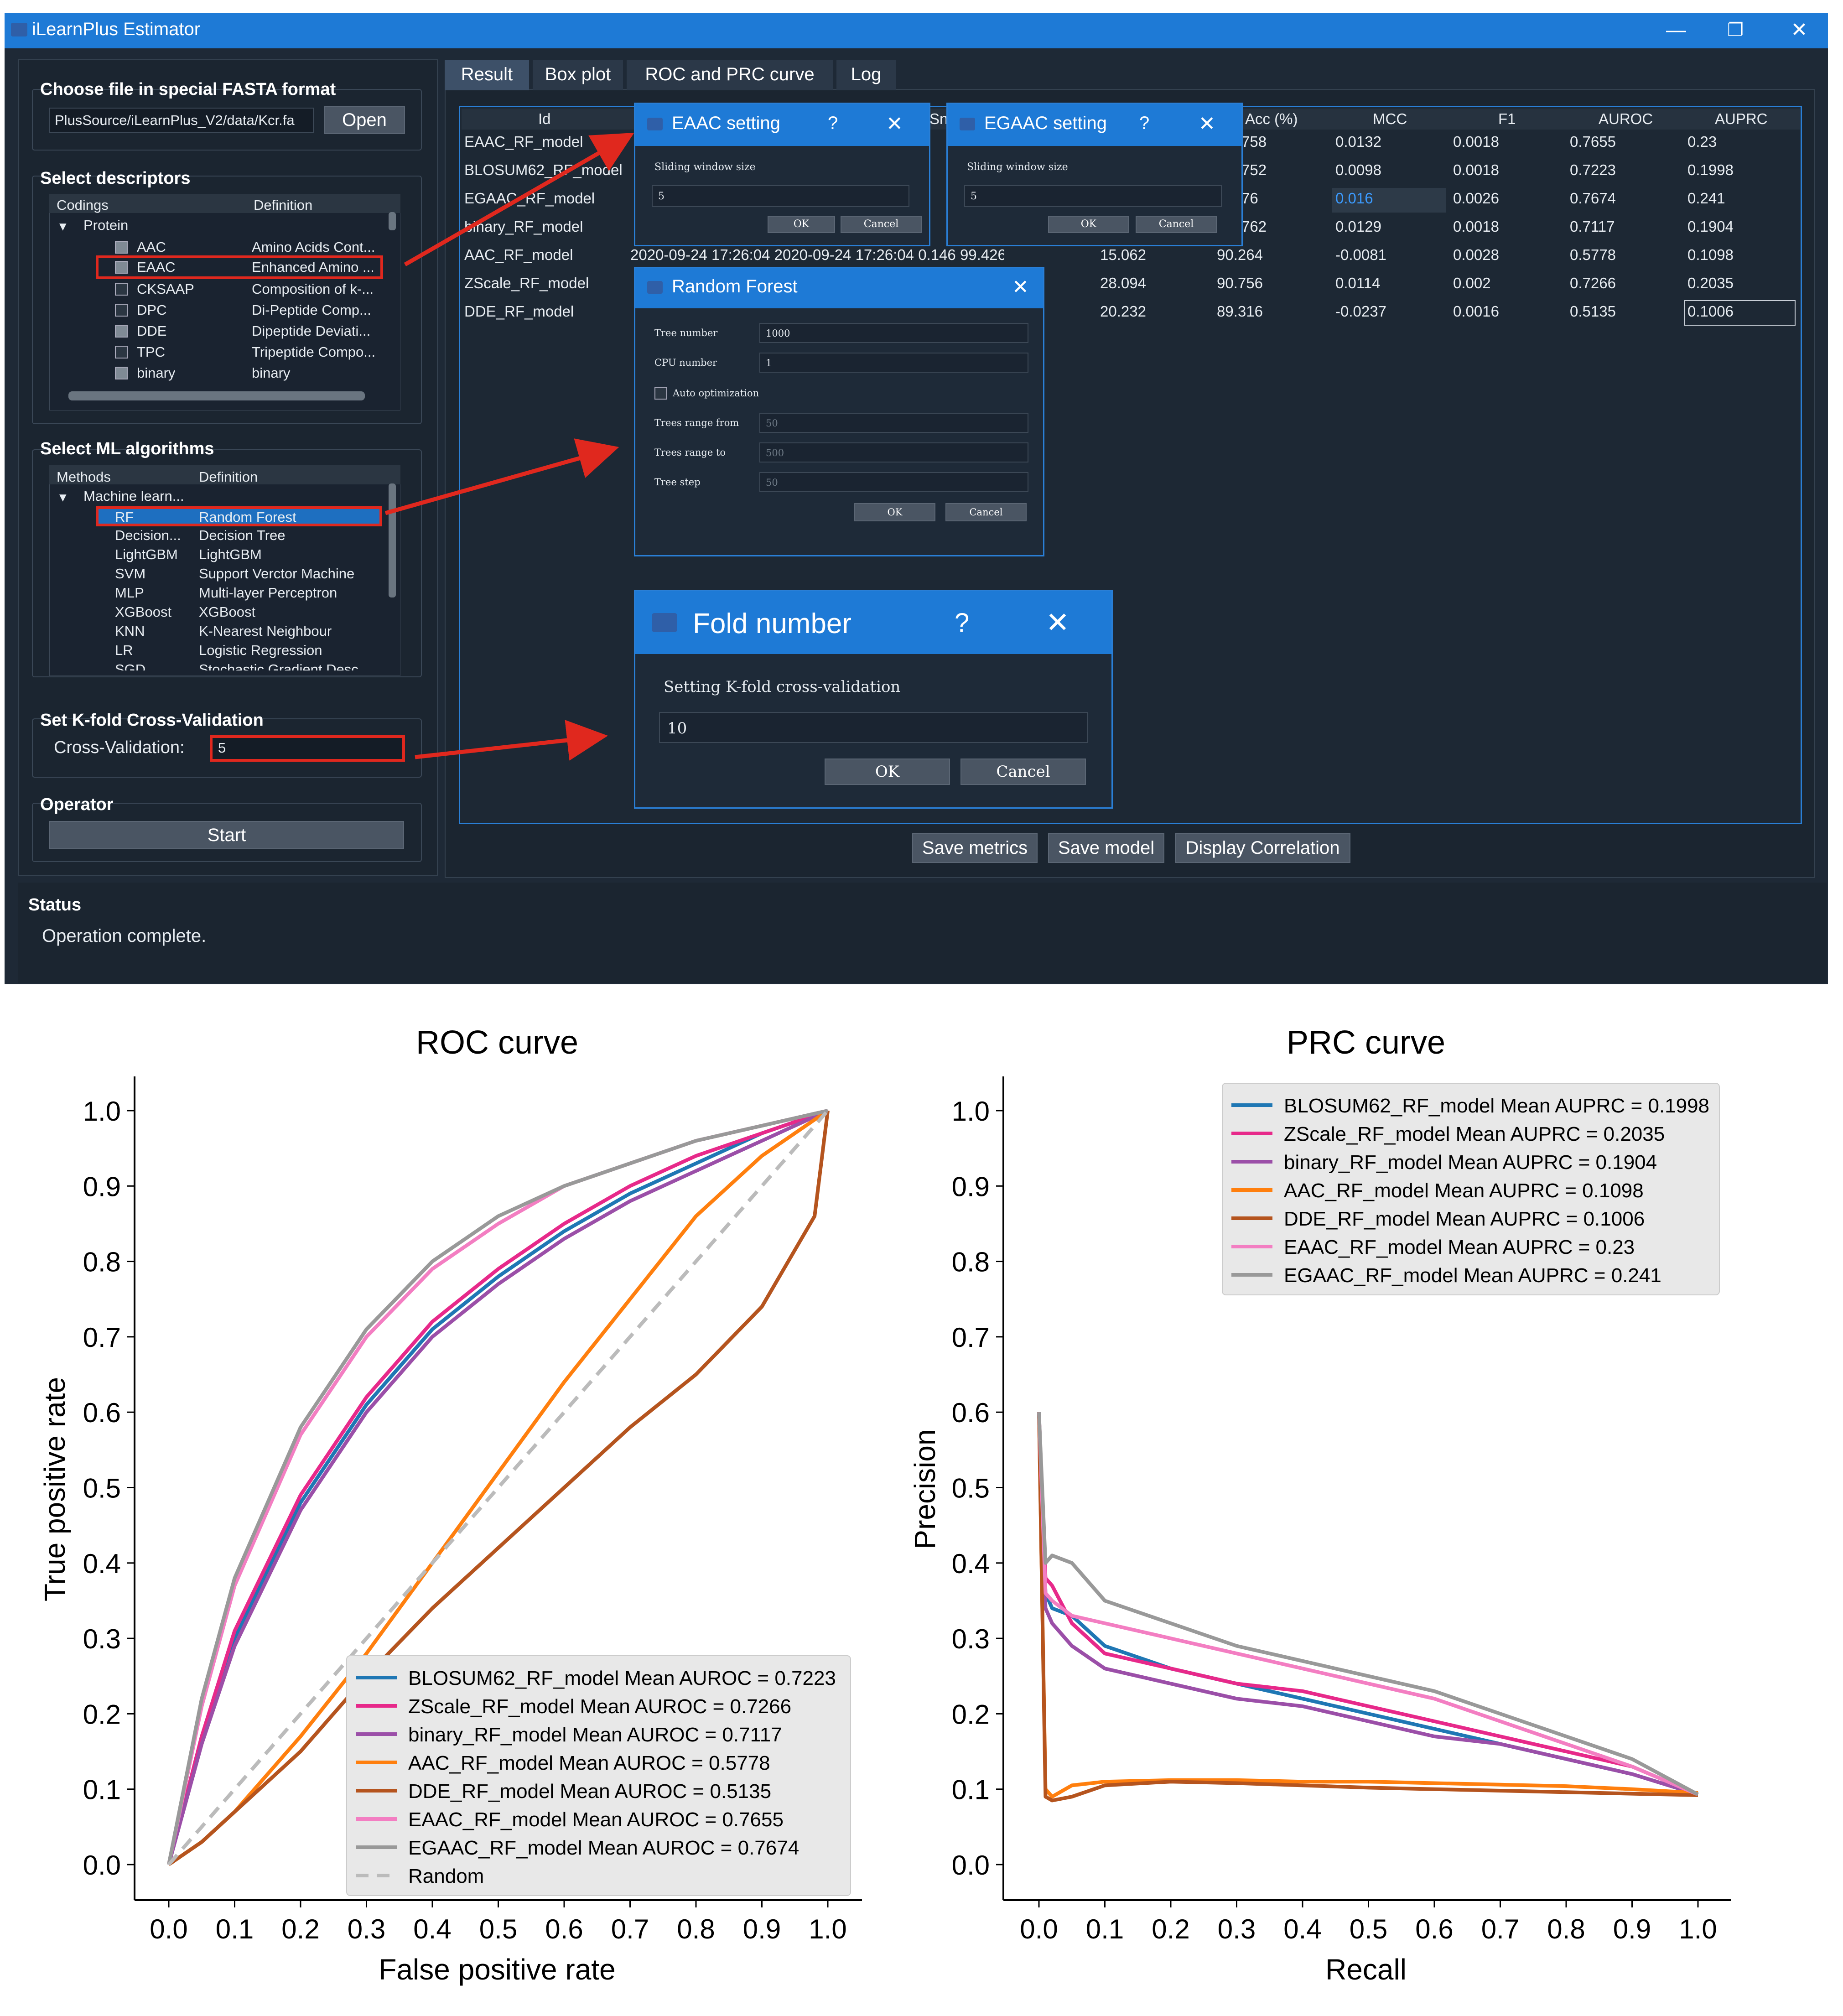 The height and width of the screenshot is (2016, 1843). What do you see at coordinates (526, 283) in the screenshot?
I see `cell-id: ZScale_RF_model` at bounding box center [526, 283].